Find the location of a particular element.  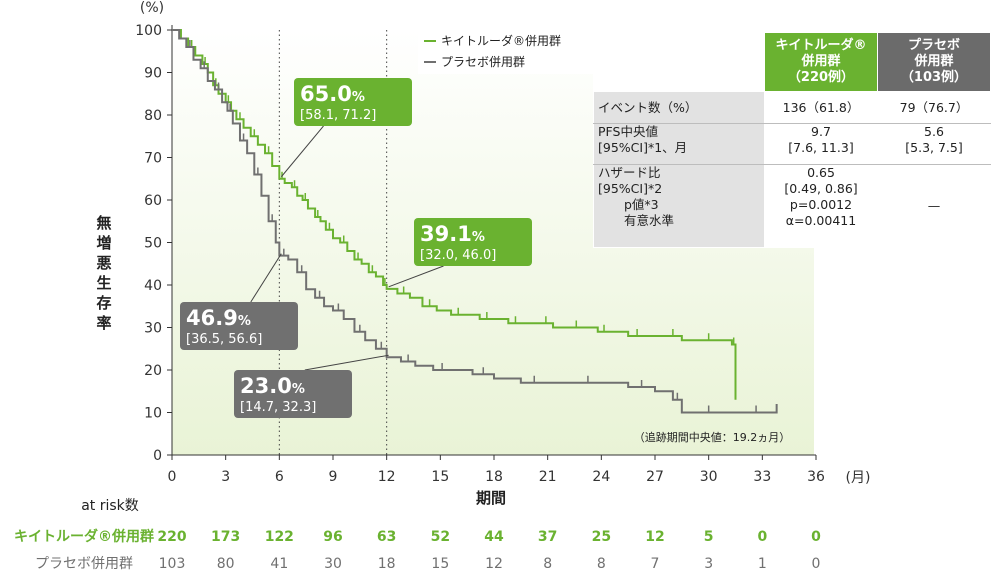

at-risk-value: 96 is located at coordinates (332, 537).